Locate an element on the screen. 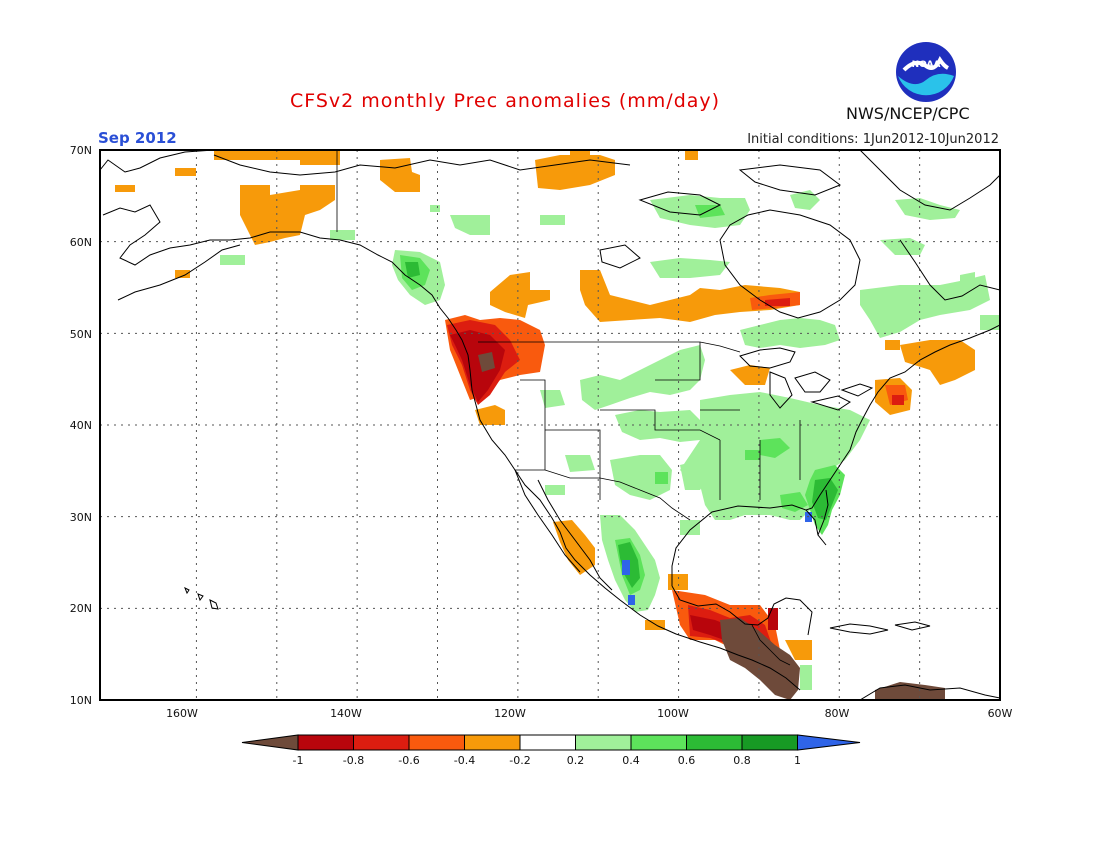 The image size is (1100, 850). lon-label-60w: 60W is located at coordinates (1000, 713).